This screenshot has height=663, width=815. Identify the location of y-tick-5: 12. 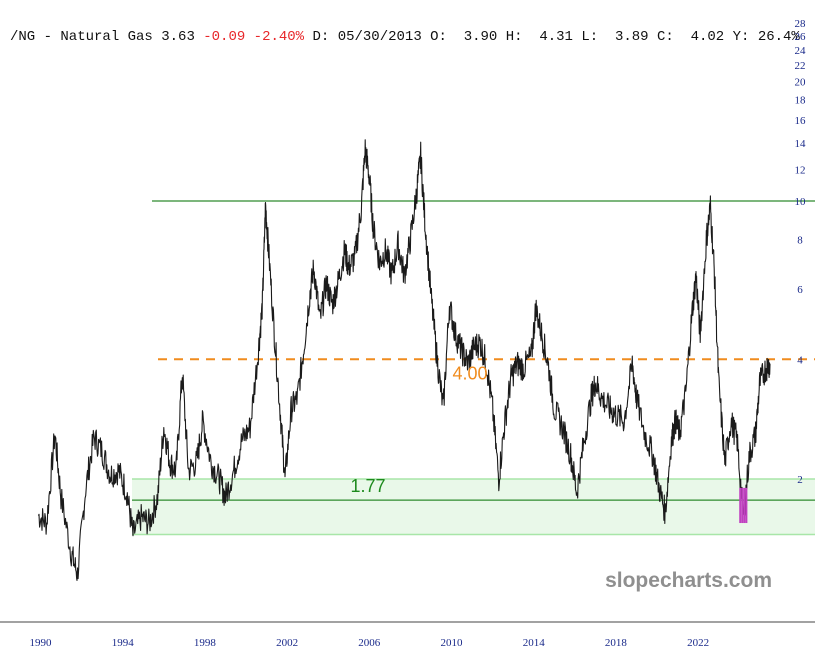
(800, 171).